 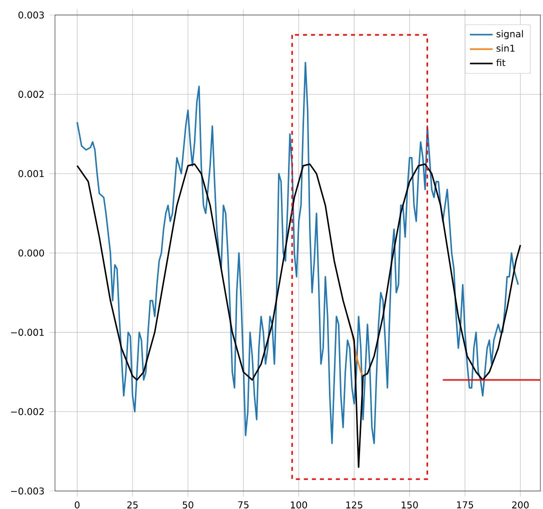 What do you see at coordinates (27, 491) in the screenshot?
I see `y-tick-label: −0.003` at bounding box center [27, 491].